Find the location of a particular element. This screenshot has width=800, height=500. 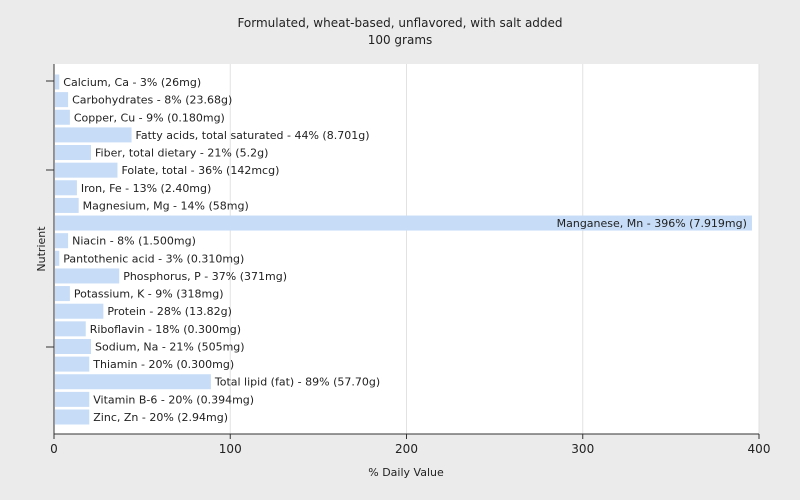

bar-label: Carbohydrates - 8% (23.68g) is located at coordinates (152, 100).